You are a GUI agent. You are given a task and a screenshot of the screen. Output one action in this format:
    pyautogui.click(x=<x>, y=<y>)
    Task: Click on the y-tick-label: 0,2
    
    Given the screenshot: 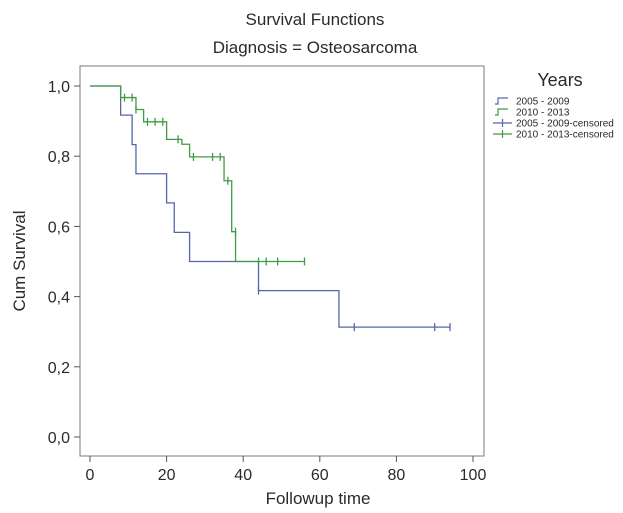 What is the action you would take?
    pyautogui.click(x=59, y=368)
    